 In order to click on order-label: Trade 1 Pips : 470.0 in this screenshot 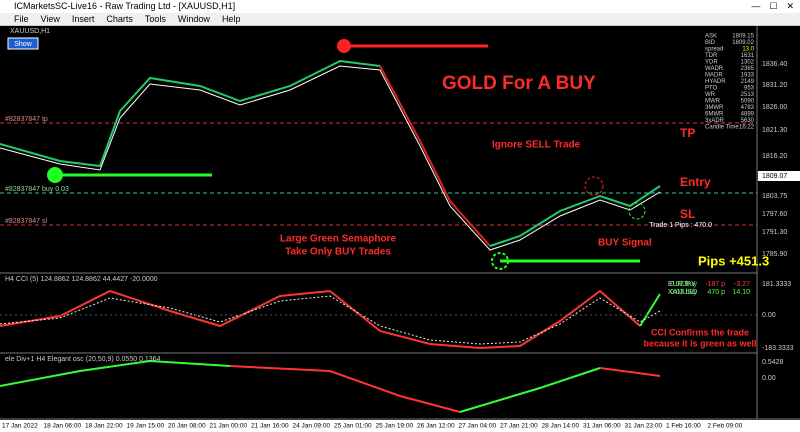, I will do `click(680, 225)`.